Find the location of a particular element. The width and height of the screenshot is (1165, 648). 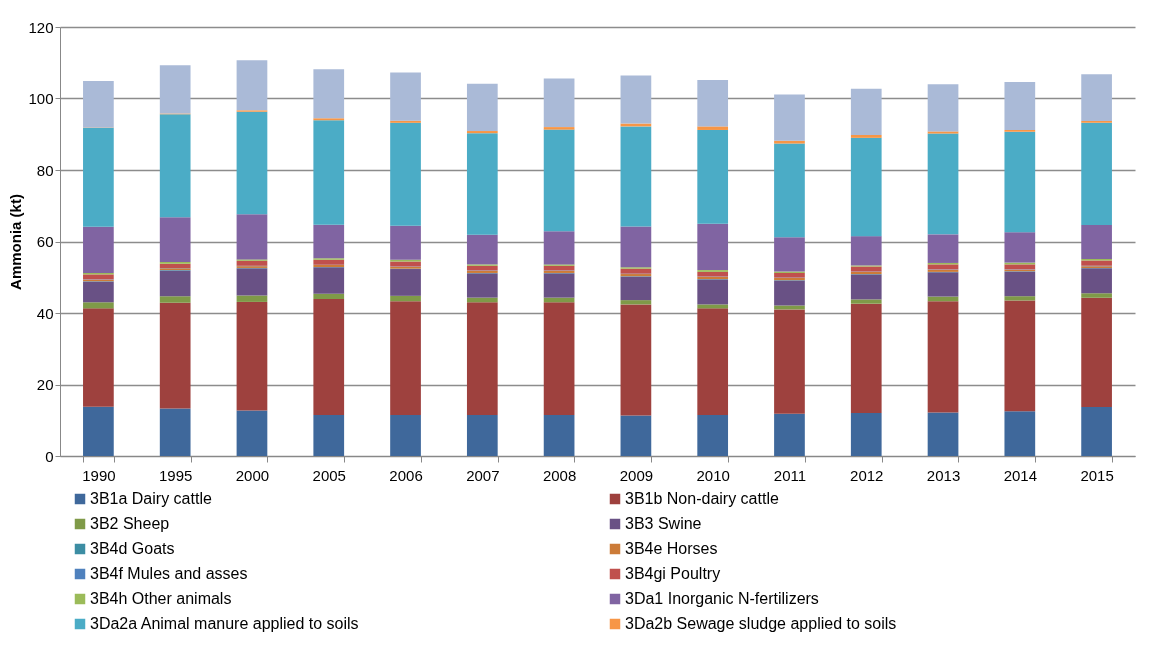

x-tick-label: 2009 is located at coordinates (636, 475).